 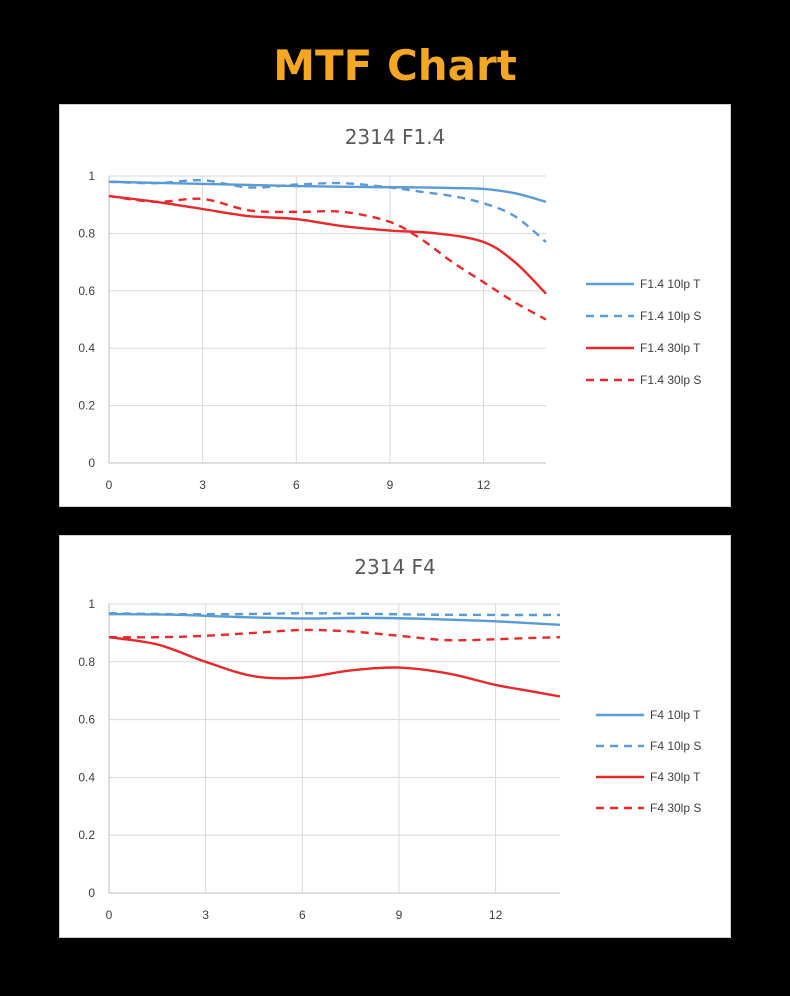 What do you see at coordinates (395, 65) in the screenshot?
I see `page-title: MTF Chart` at bounding box center [395, 65].